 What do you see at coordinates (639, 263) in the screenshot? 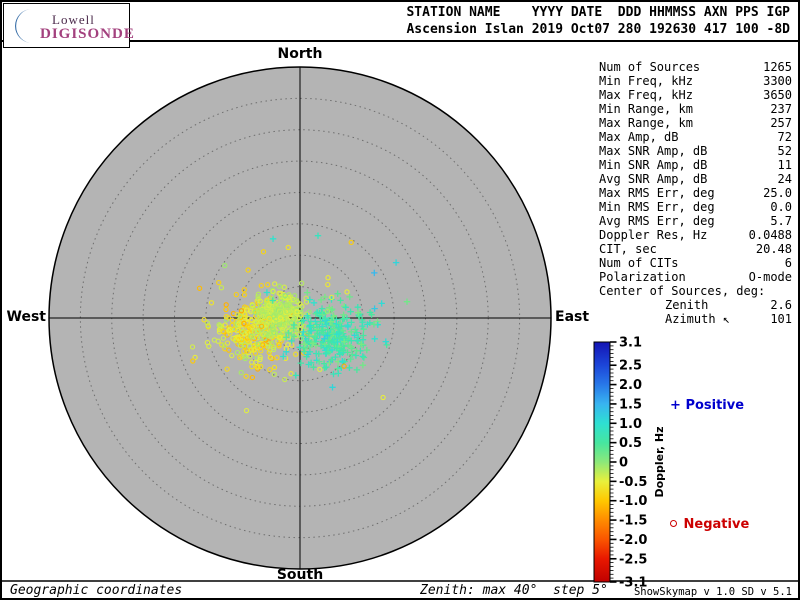
I see `stat-label: Num of CITs` at bounding box center [639, 263].